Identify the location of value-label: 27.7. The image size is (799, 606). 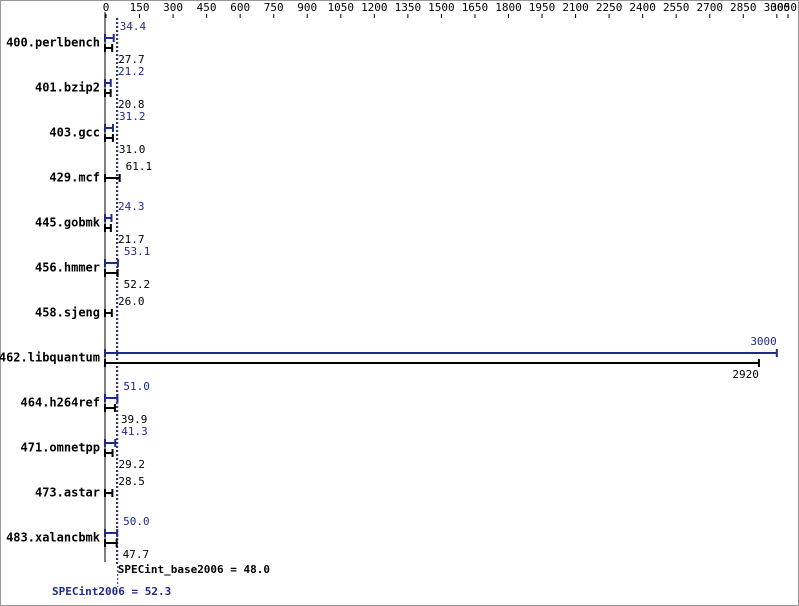
(131, 59).